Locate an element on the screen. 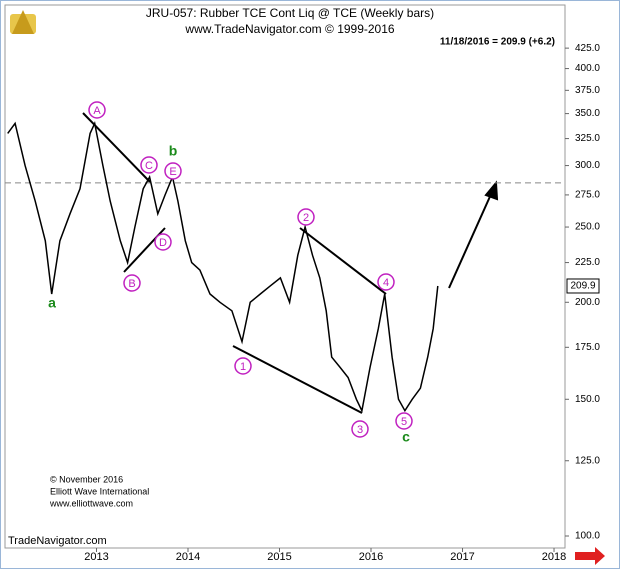  wave-label: C is located at coordinates (149, 166).